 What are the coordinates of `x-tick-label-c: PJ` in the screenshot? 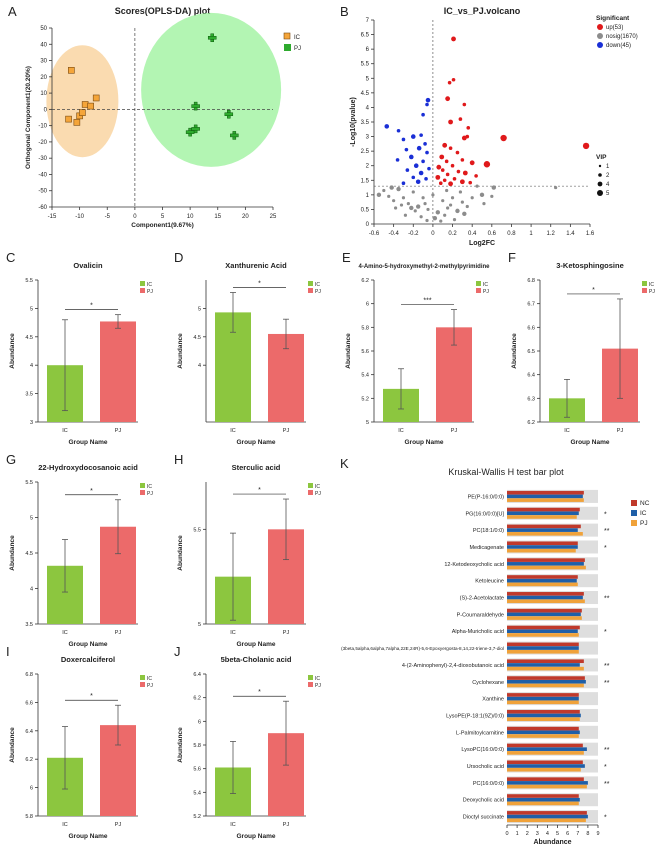 It's located at (118, 431).